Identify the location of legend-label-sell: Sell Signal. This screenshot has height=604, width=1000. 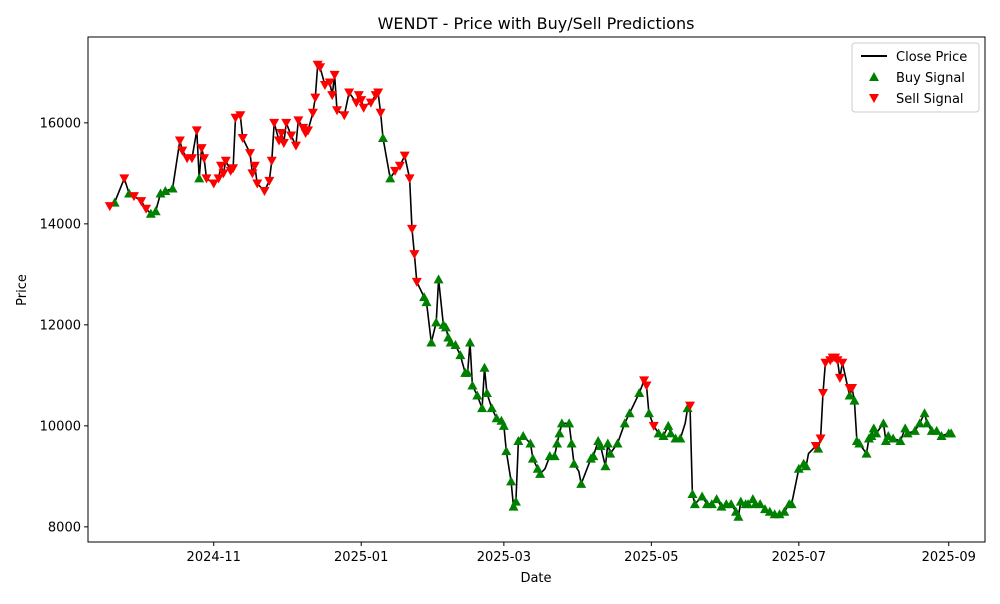
(930, 99).